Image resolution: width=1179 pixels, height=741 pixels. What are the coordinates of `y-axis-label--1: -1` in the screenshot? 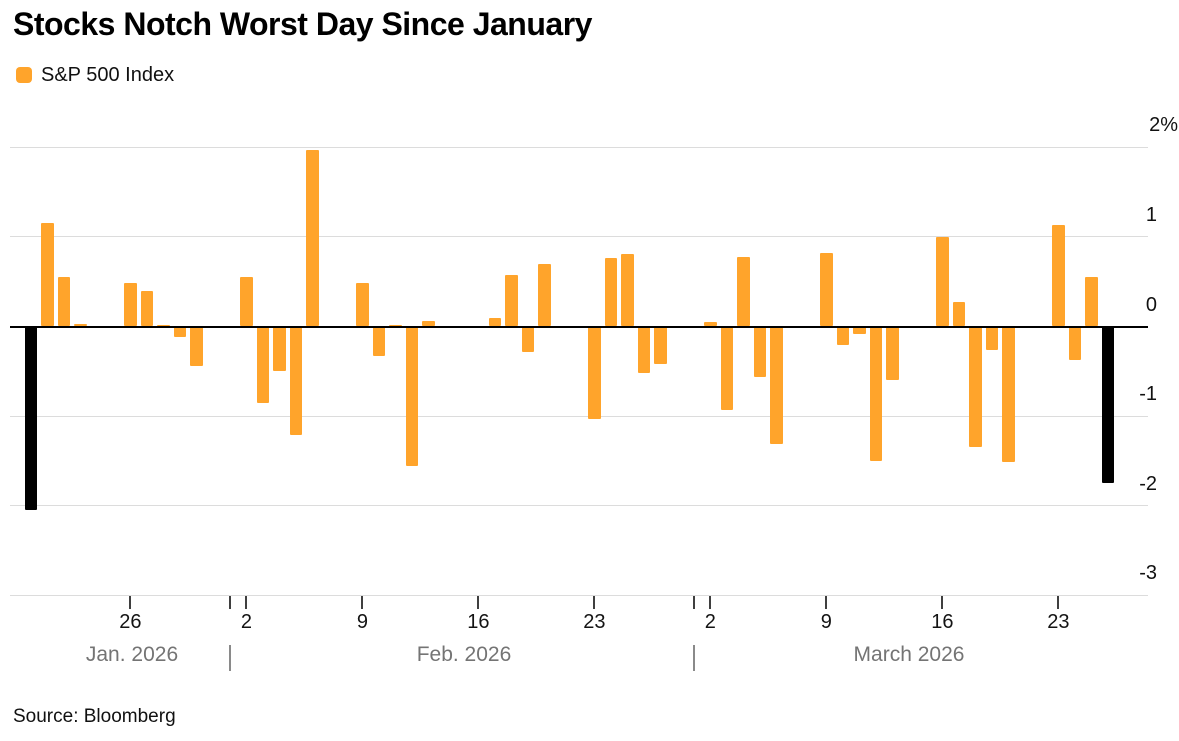 It's located at (1148, 394).